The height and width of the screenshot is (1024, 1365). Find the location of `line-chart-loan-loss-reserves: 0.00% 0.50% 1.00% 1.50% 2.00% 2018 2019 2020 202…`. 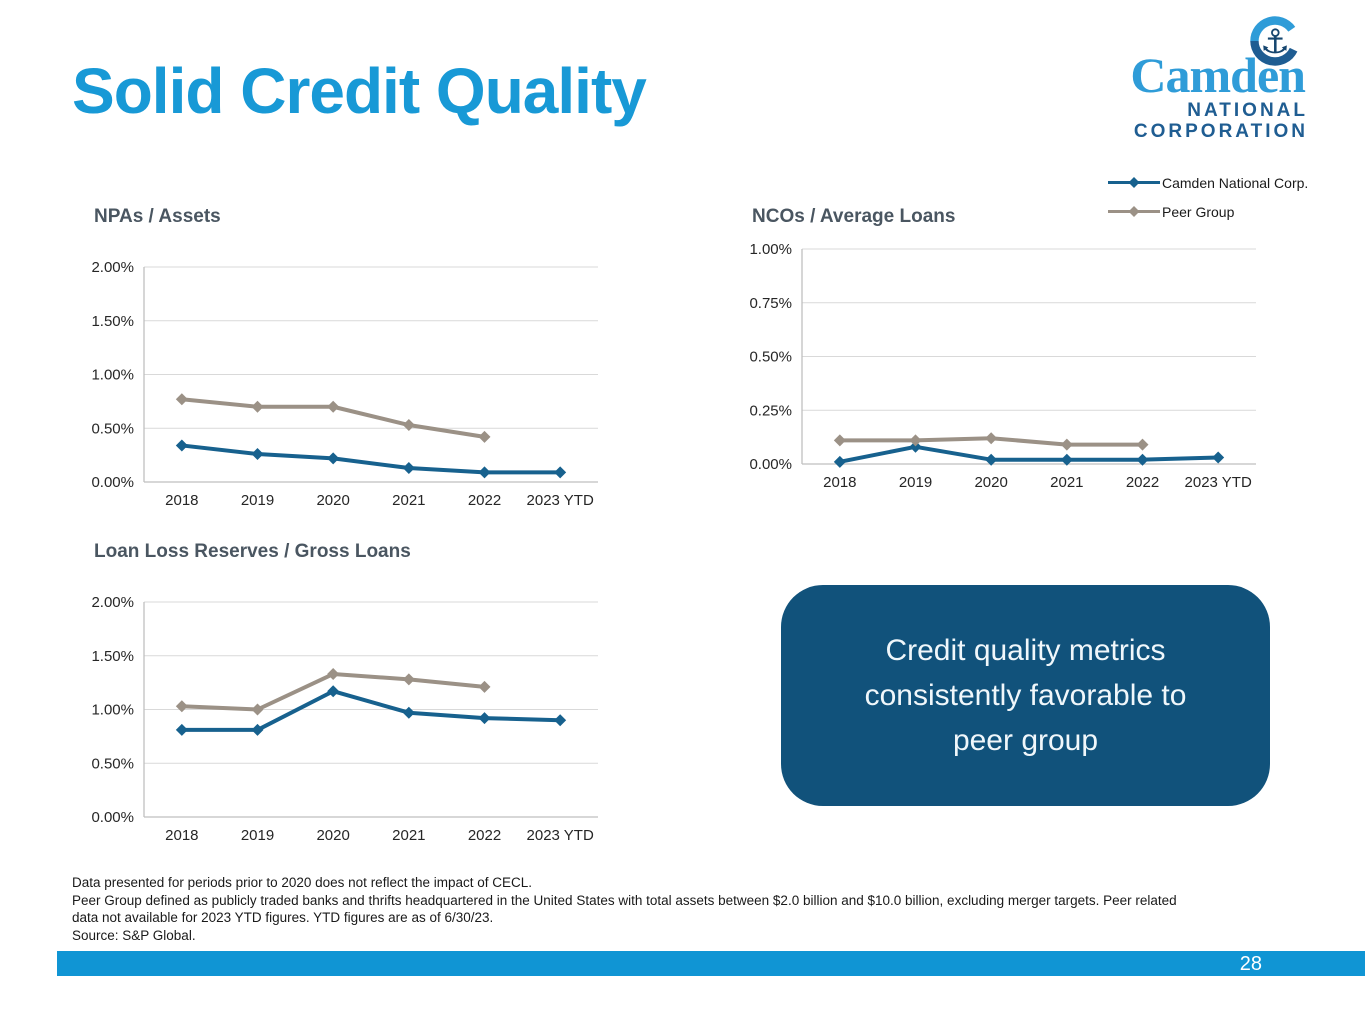

line-chart-loan-loss-reserves: 0.00% 0.50% 1.00% 1.50% 2.00% 2018 2019 2020 202… is located at coordinates (344, 719).